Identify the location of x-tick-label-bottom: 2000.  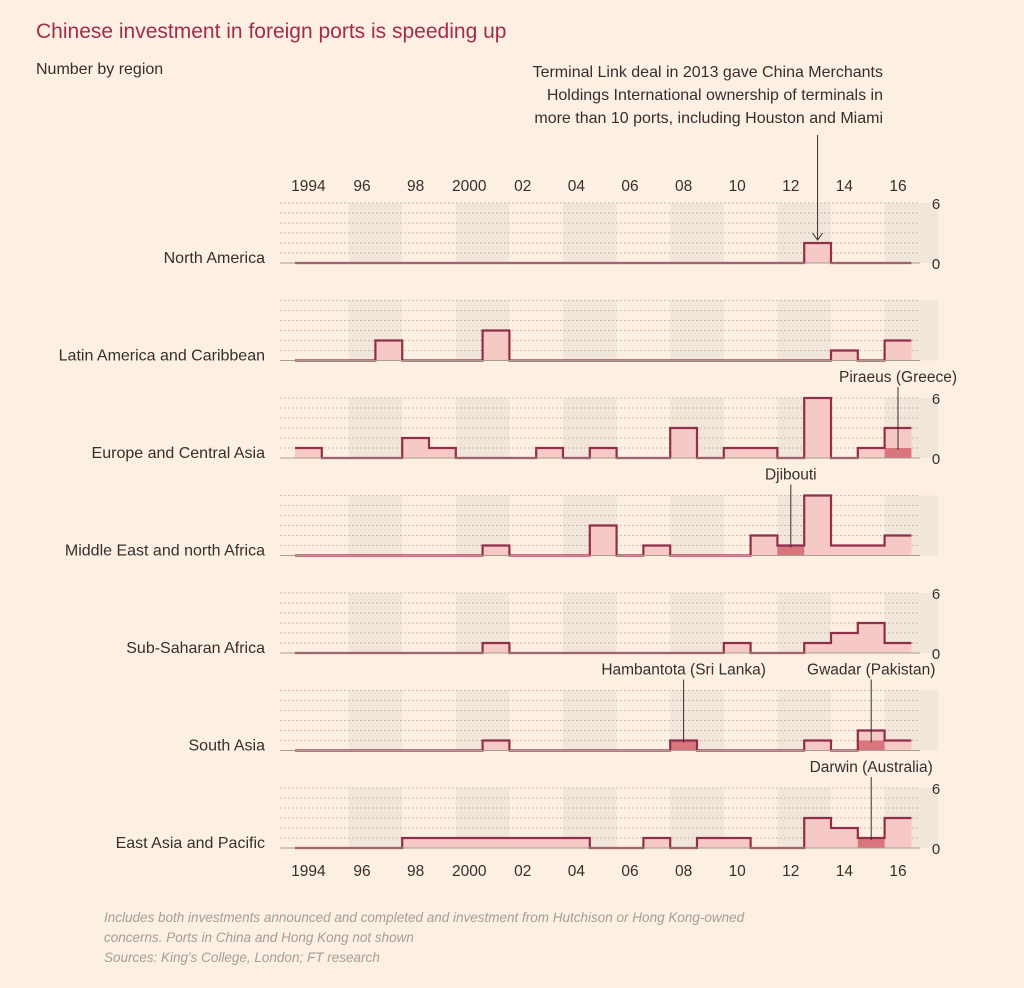
(469, 871).